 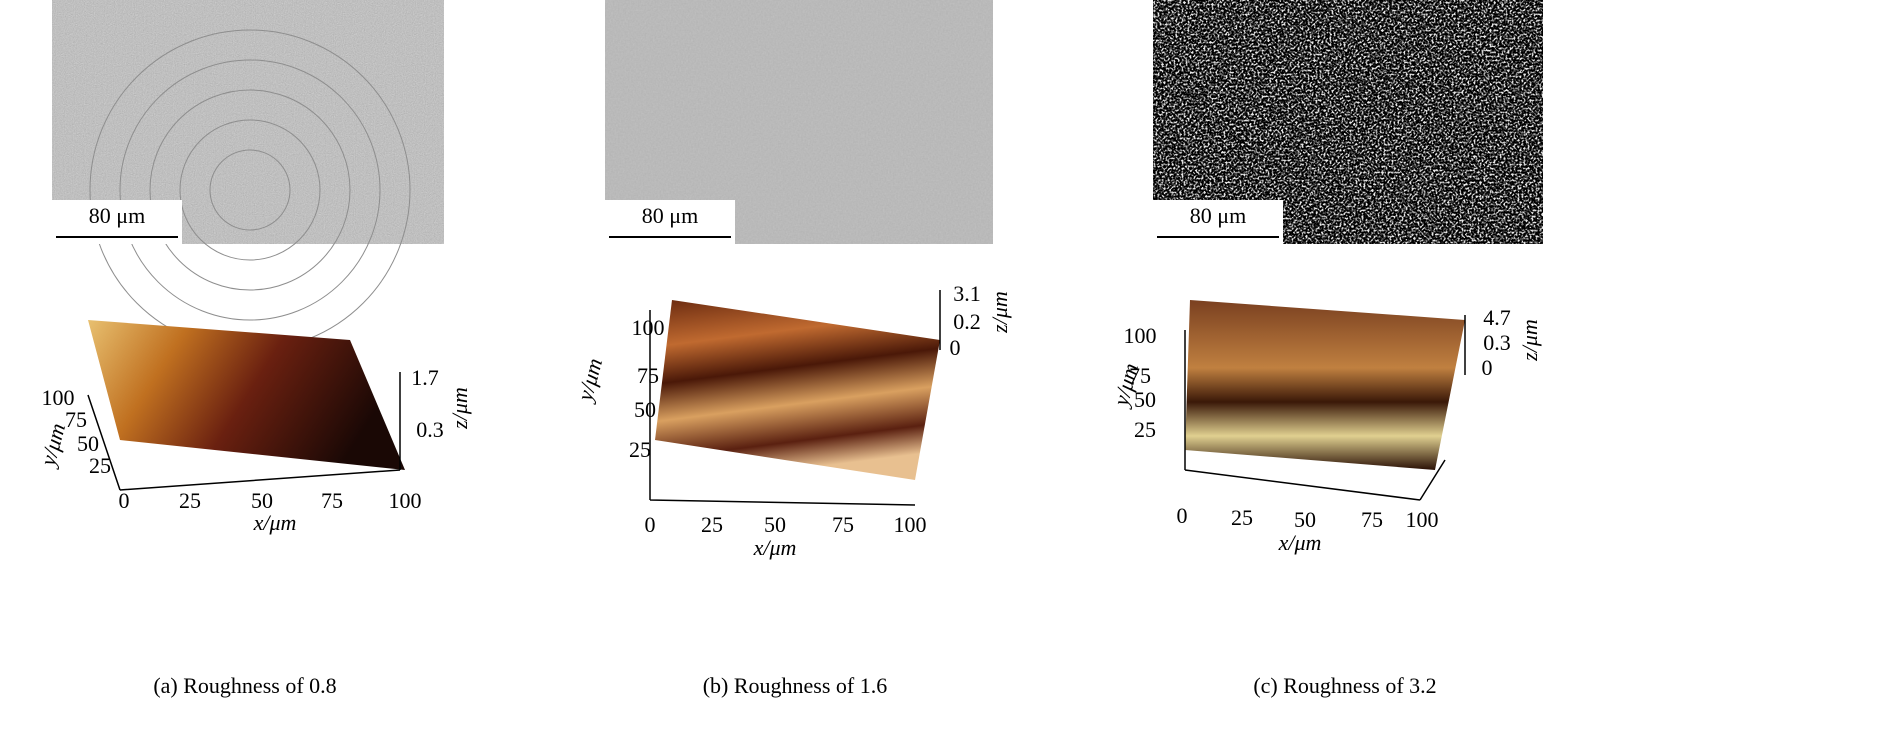 I want to click on caption: (c) Roughness of 3.2, so click(x=1344, y=685).